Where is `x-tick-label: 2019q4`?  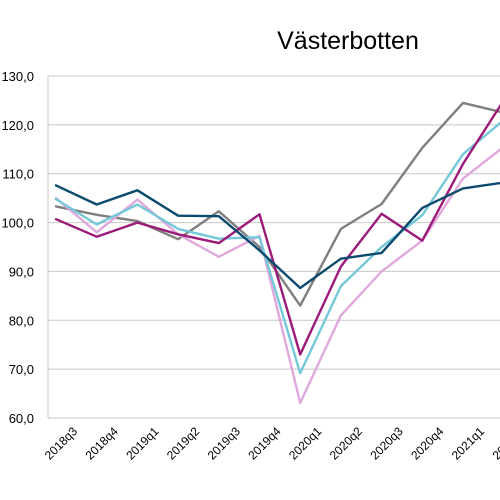
x-tick-label: 2019q4 is located at coordinates (264, 443).